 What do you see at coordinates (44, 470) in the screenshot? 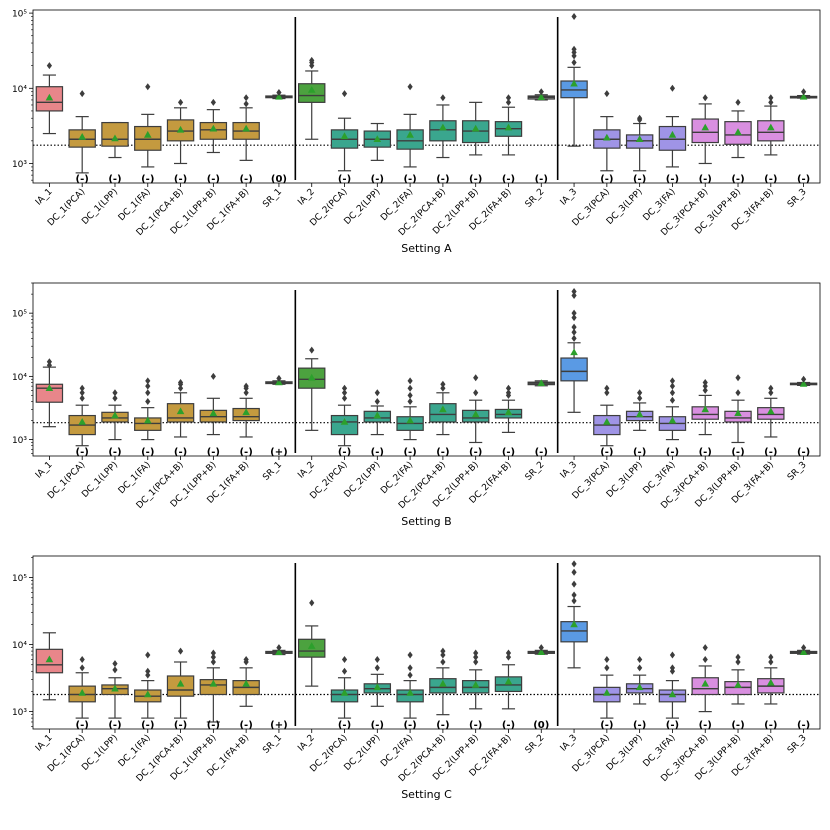
I see `x-tick-label: IA_1` at bounding box center [44, 470].